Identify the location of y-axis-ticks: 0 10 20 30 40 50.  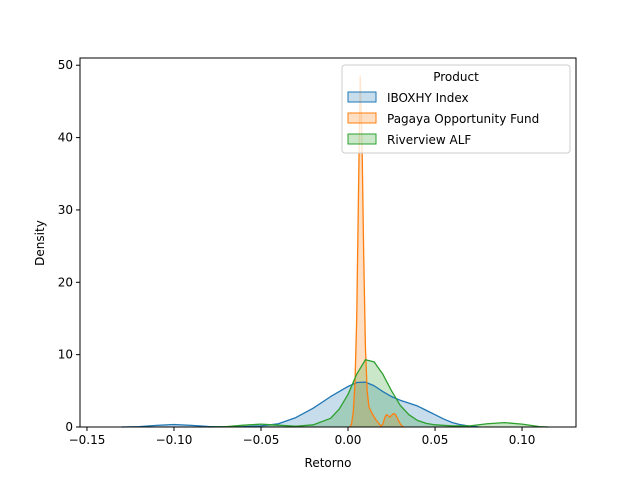
(69, 246).